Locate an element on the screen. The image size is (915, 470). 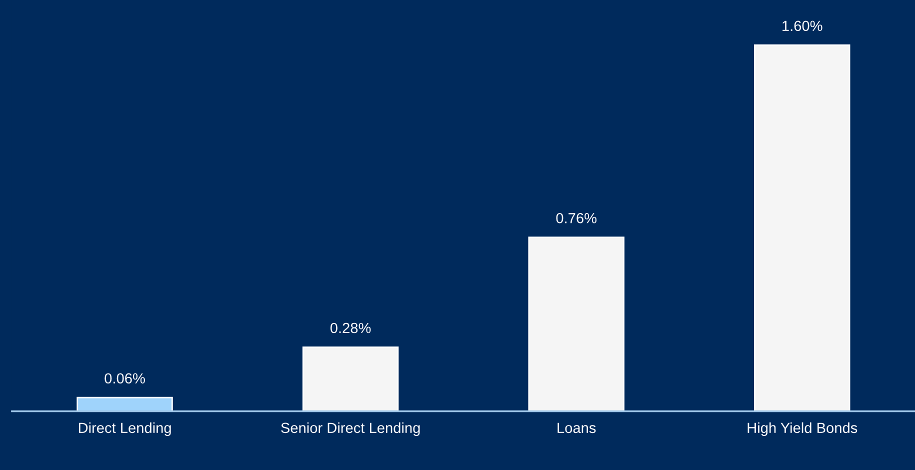
x-tick-label: High Yield Bonds is located at coordinates (803, 429).